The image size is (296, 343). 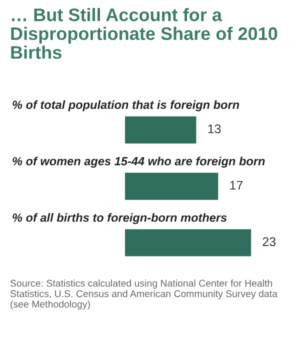 I want to click on source-note: Source: Statistics calculated using National Center for Health Statistics, U.S. Census and American Community Survey data (see Methodology), so click(x=144, y=295).